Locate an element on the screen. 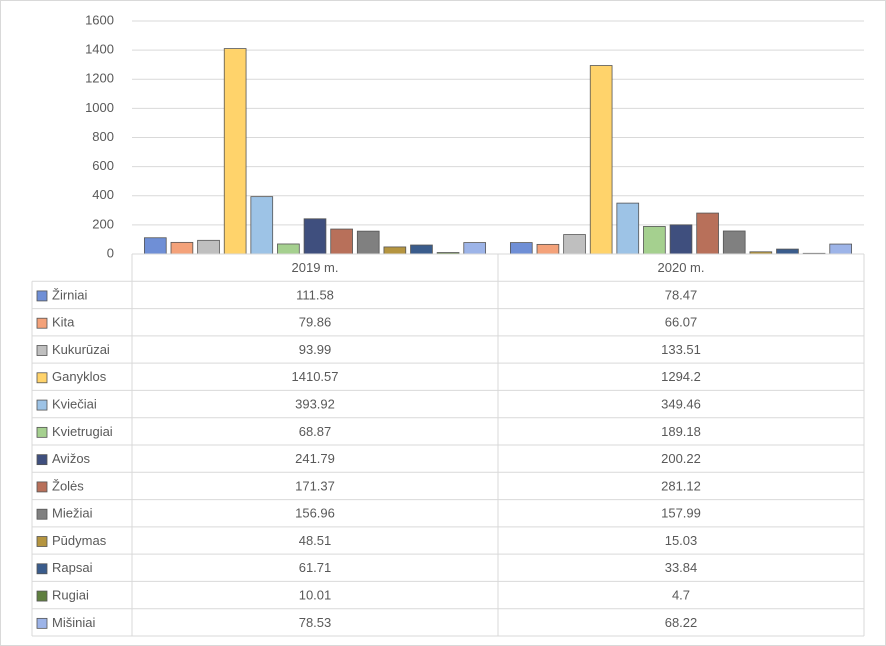 This screenshot has width=886, height=646. legend-label: Rugiai is located at coordinates (70, 595).